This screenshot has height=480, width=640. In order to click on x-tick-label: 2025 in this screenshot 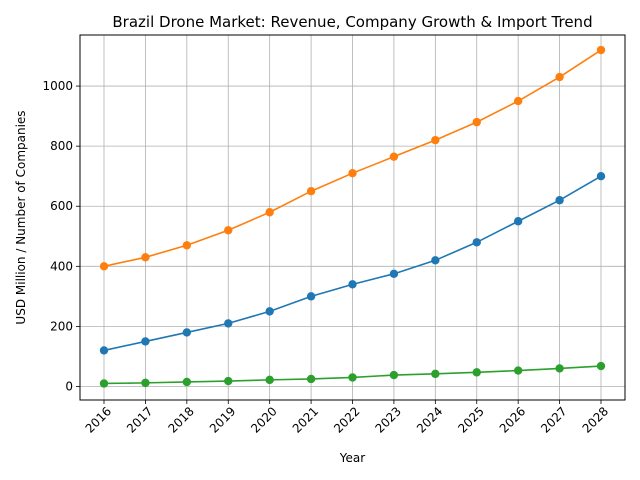, I will do `click(470, 419)`.